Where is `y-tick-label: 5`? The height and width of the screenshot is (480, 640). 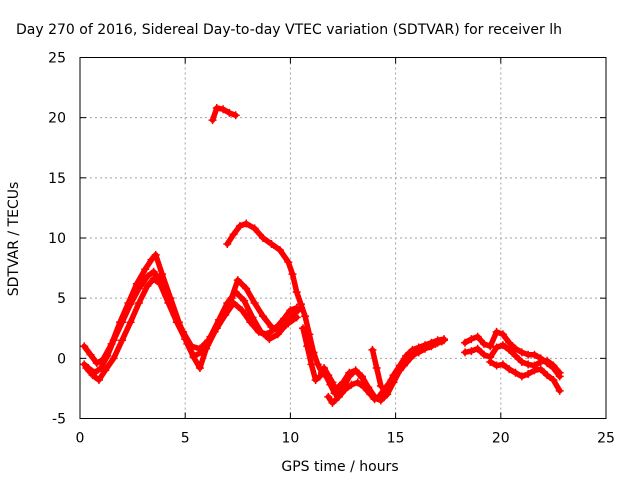 y-tick-label: 5 is located at coordinates (61, 299).